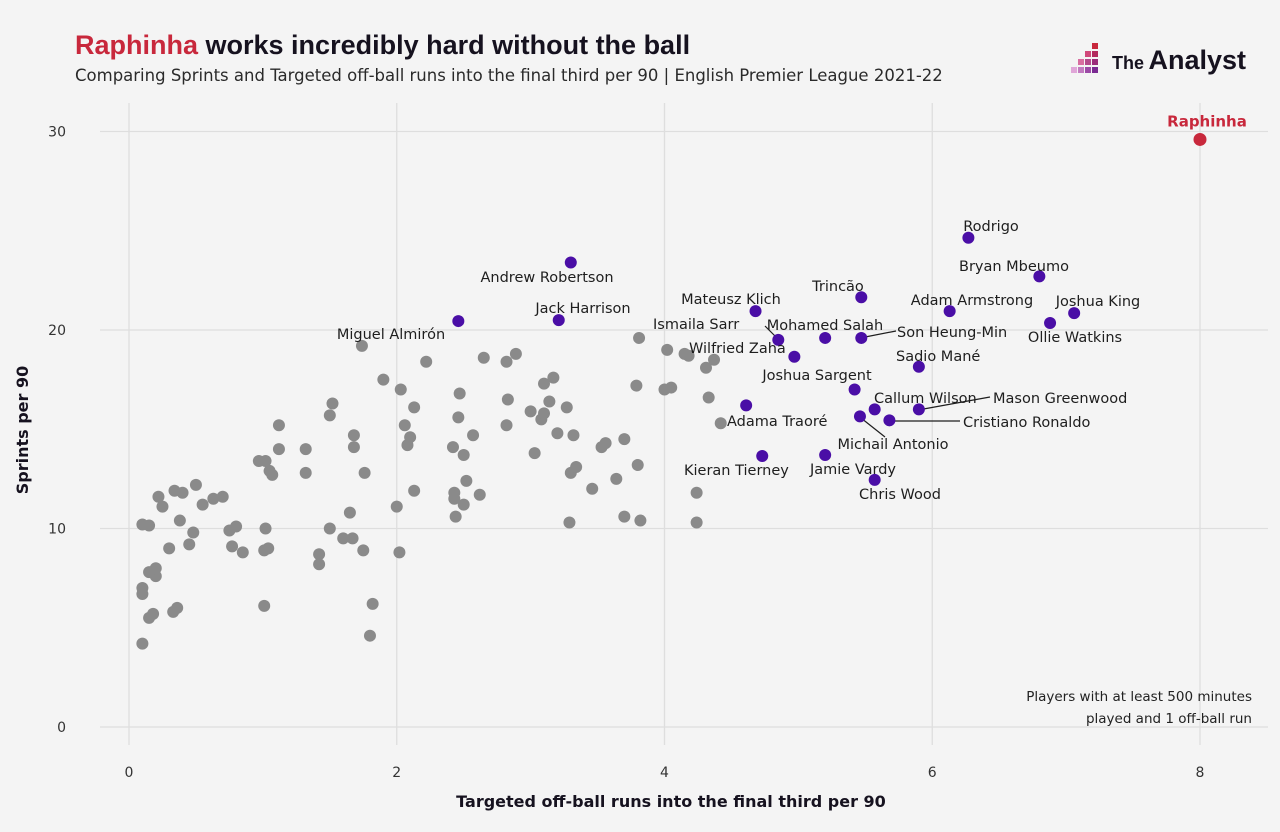 The width and height of the screenshot is (1280, 832). What do you see at coordinates (57, 133) in the screenshot?
I see `y-tick-label: 30` at bounding box center [57, 133].